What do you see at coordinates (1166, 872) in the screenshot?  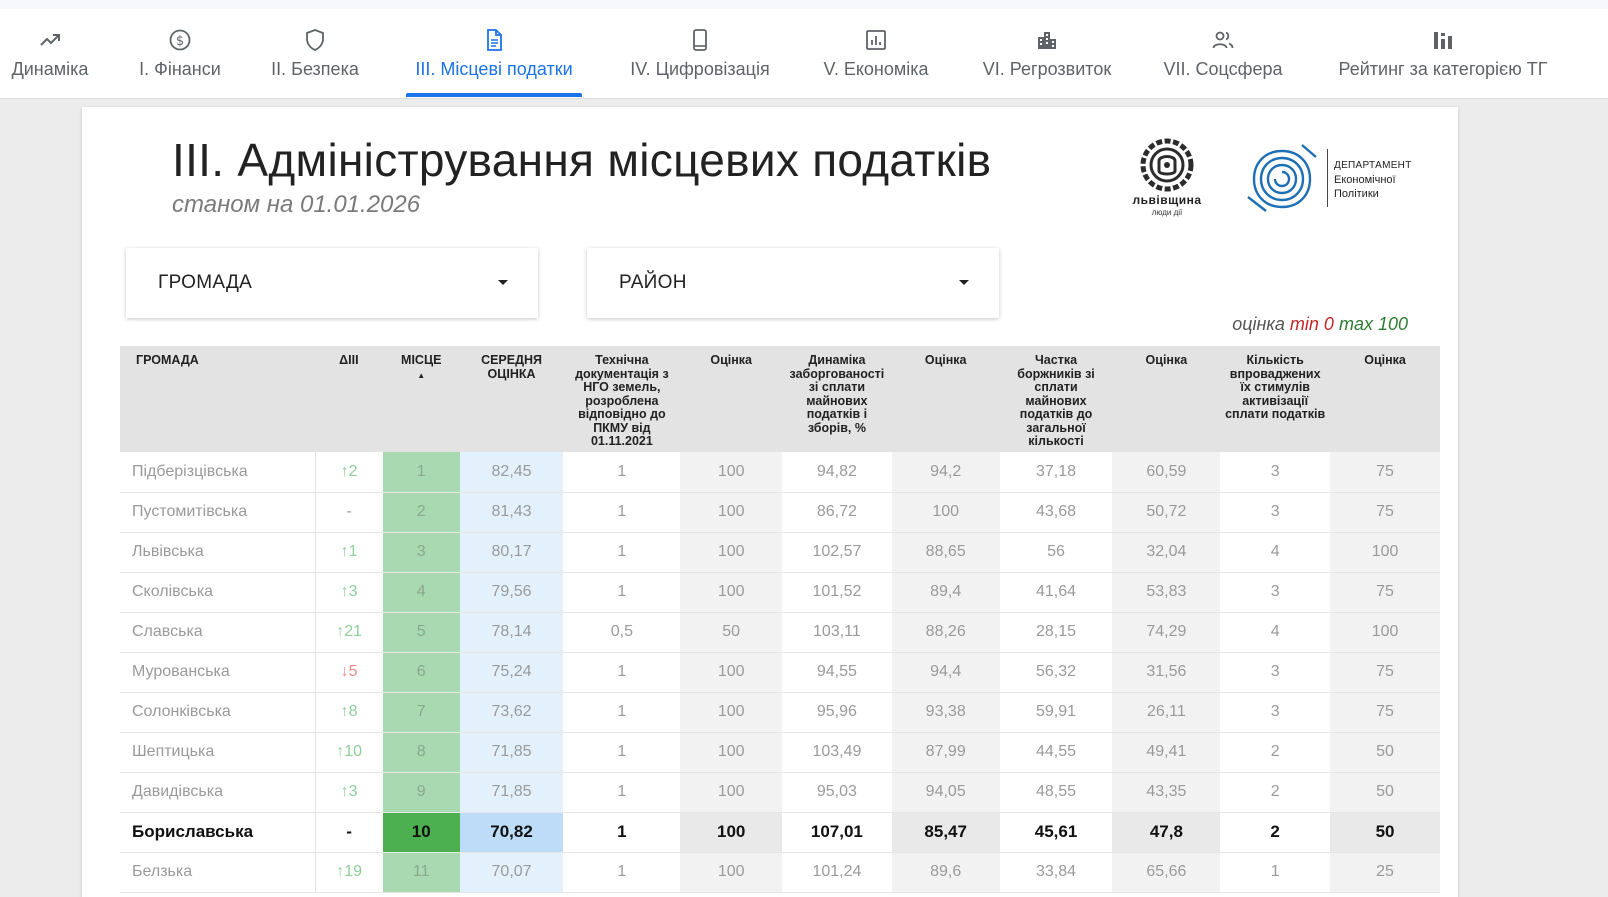 I see `score-cell: 65,66` at bounding box center [1166, 872].